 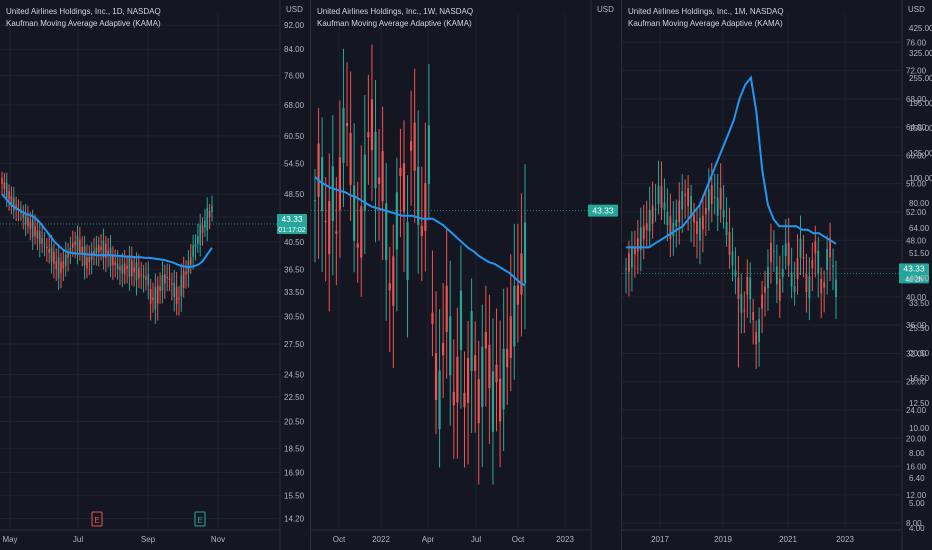 I want to click on right-axis-tick: 5.00, so click(x=917, y=503).